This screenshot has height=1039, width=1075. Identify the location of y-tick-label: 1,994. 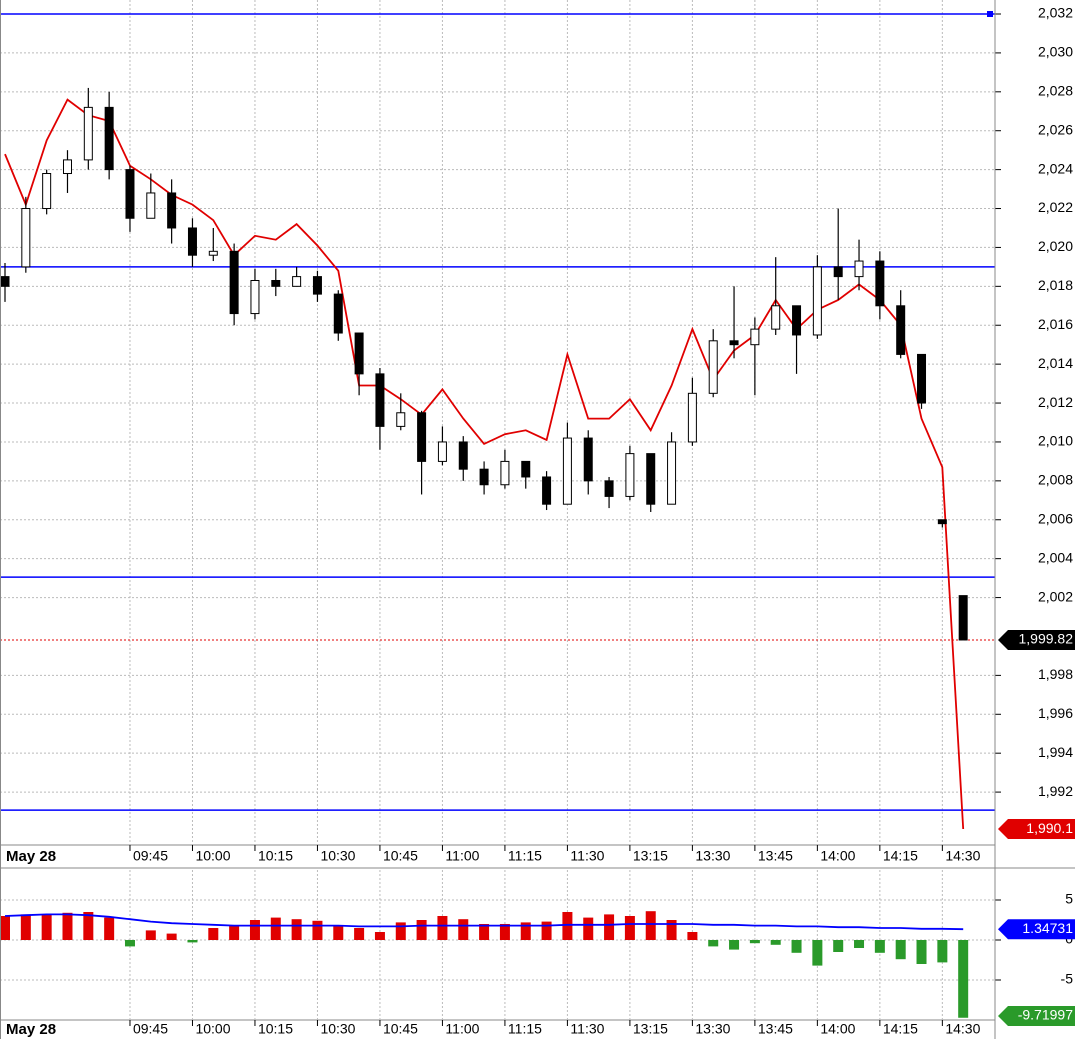
(1055, 752).